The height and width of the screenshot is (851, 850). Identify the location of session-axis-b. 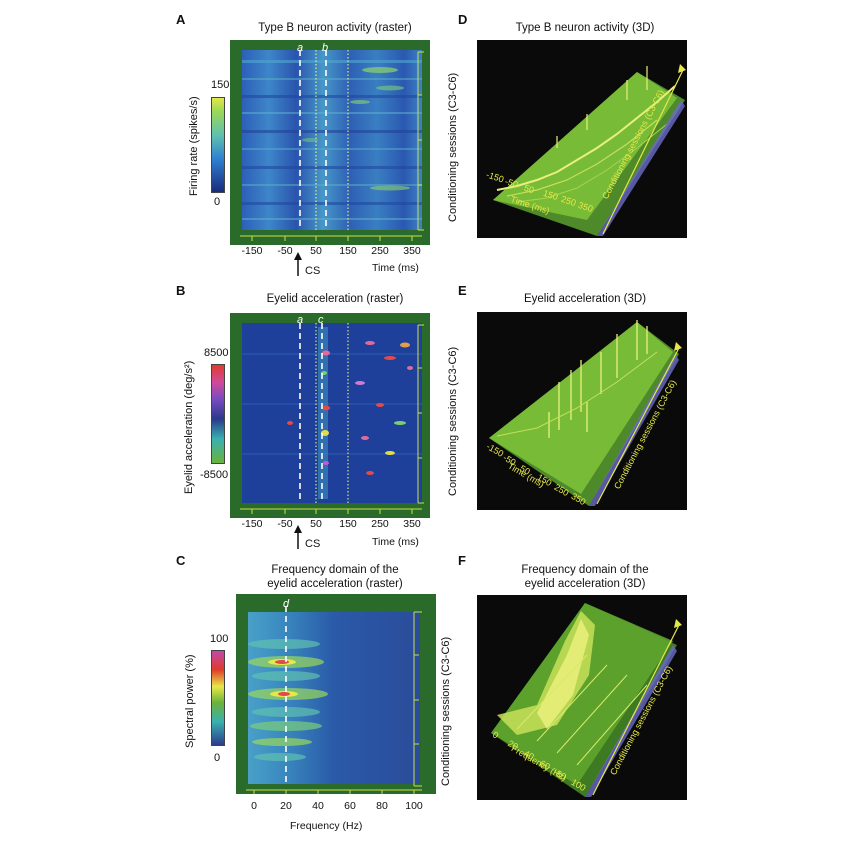
(420, 414).